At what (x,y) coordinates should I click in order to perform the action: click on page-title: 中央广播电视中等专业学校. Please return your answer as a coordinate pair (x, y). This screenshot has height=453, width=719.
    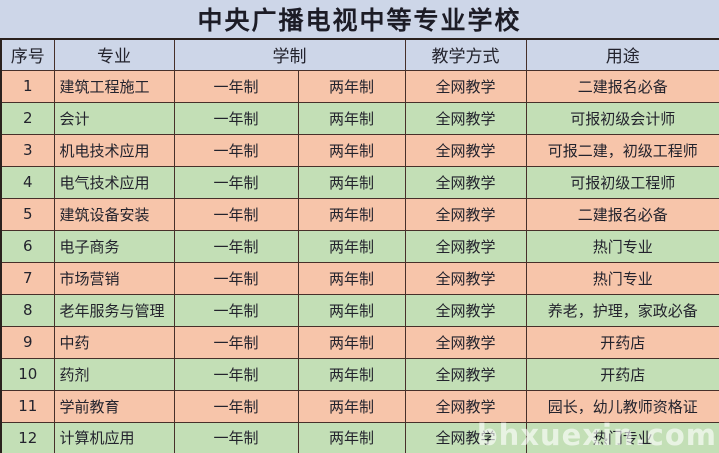
    Looking at the image, I should click on (359, 20).